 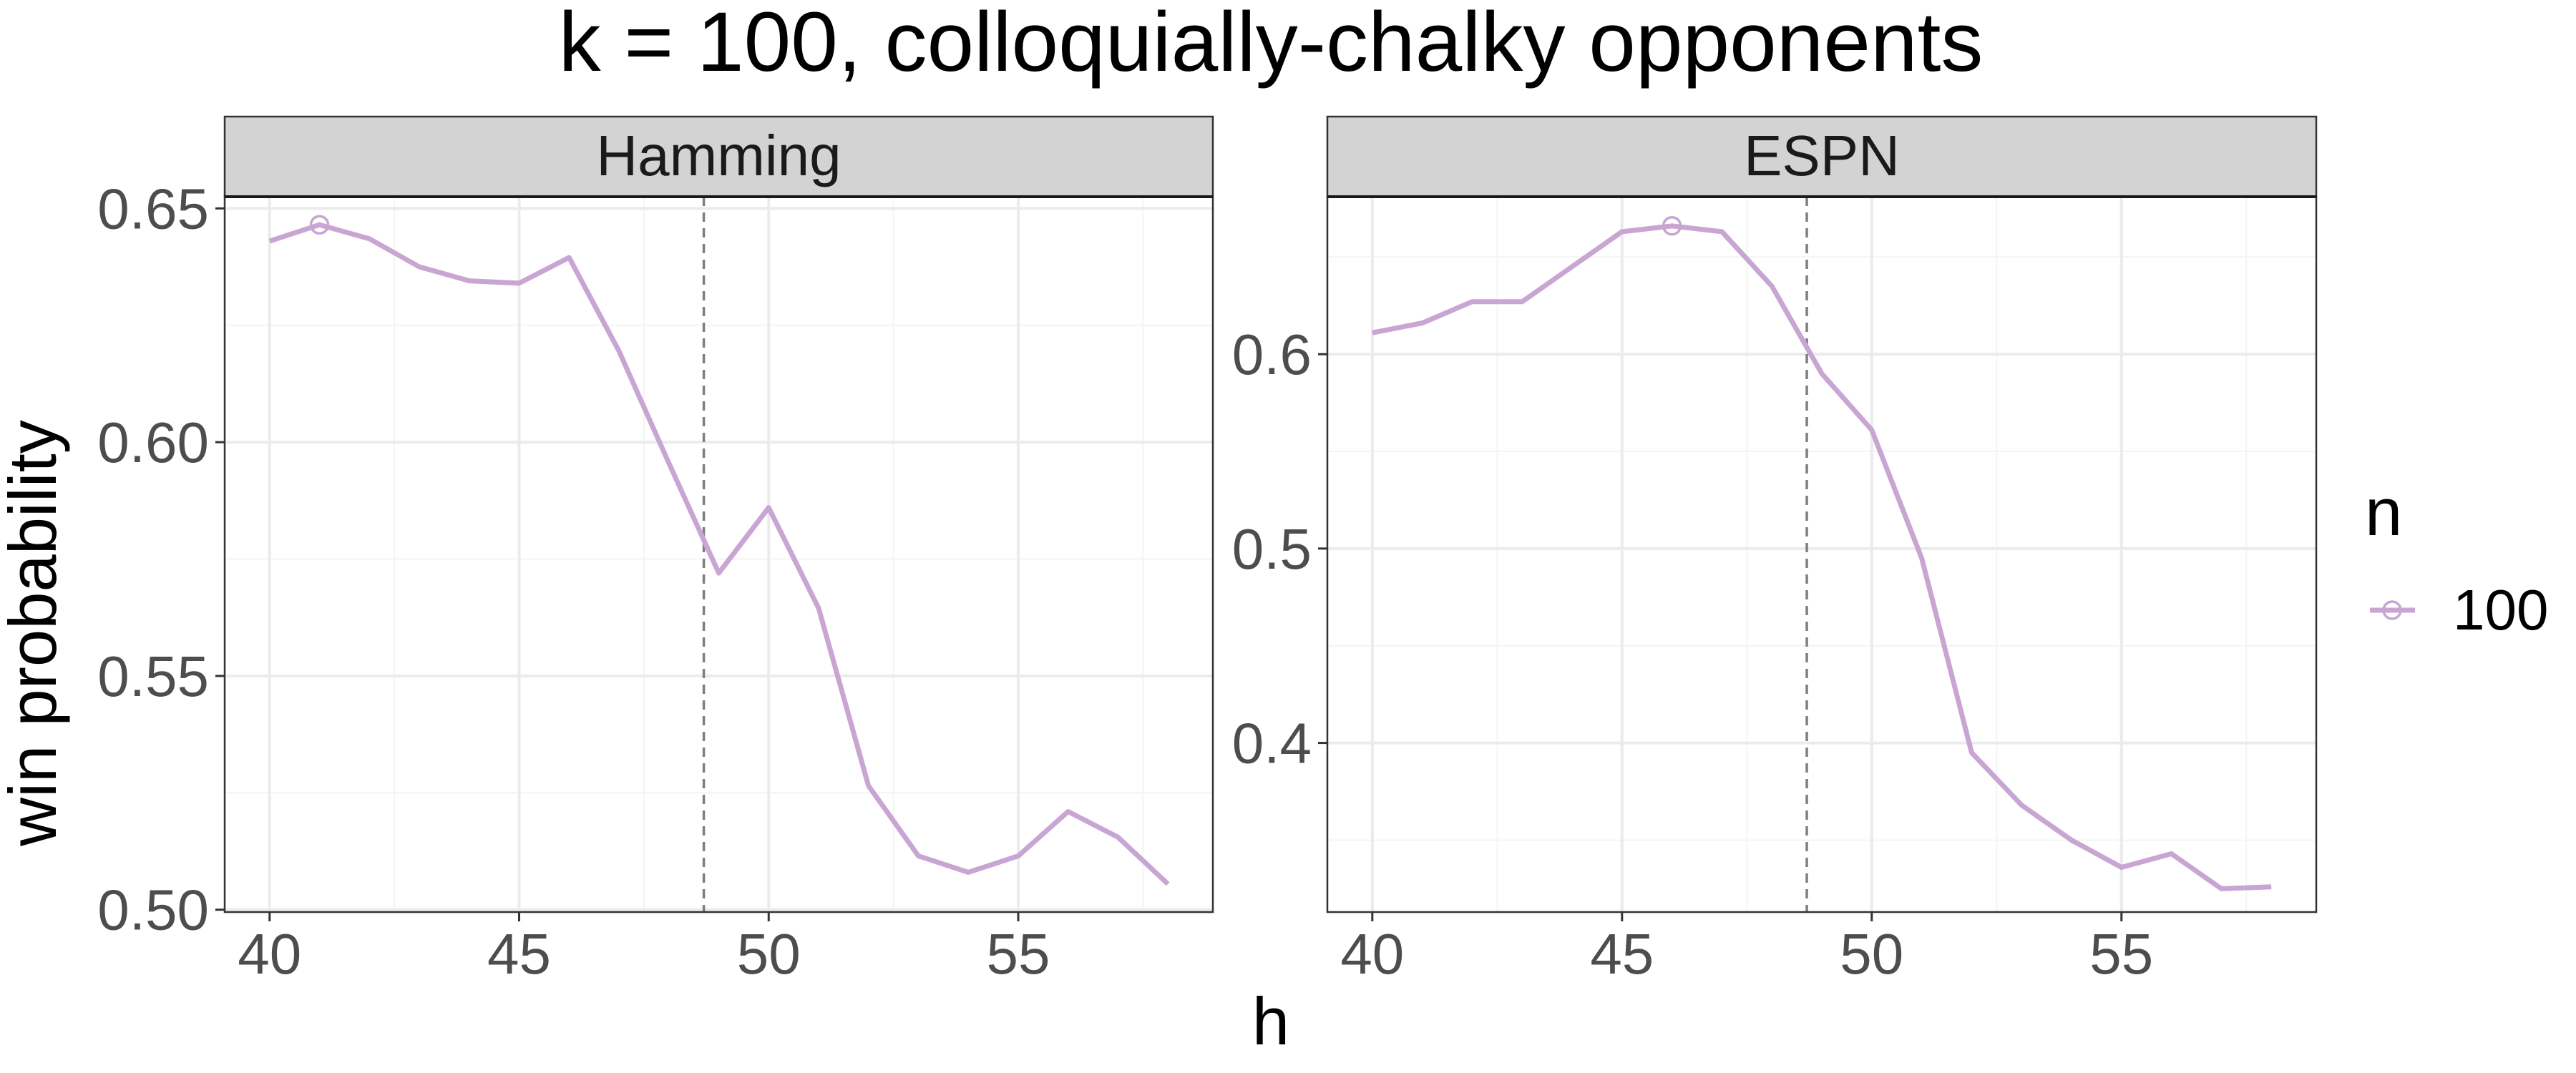 I want to click on facet-strip-label: Hamming, so click(x=718, y=155).